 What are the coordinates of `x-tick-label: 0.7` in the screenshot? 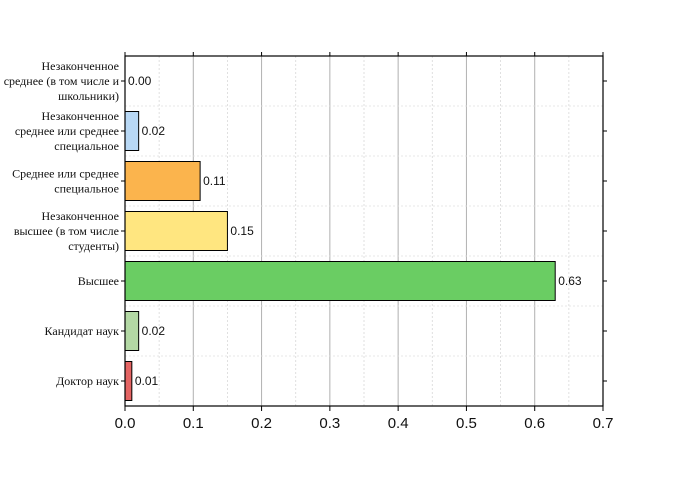 It's located at (603, 423).